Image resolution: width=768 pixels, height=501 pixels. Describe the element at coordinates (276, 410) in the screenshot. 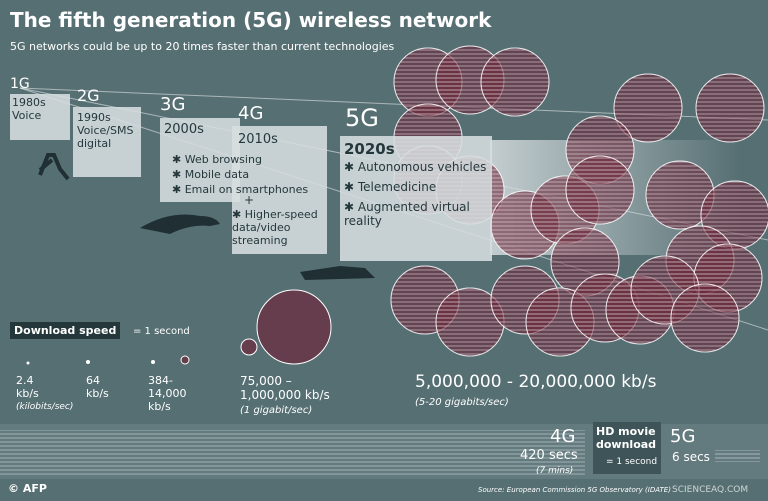

I see `speed-note: (1 gigabit/sec)` at that location.